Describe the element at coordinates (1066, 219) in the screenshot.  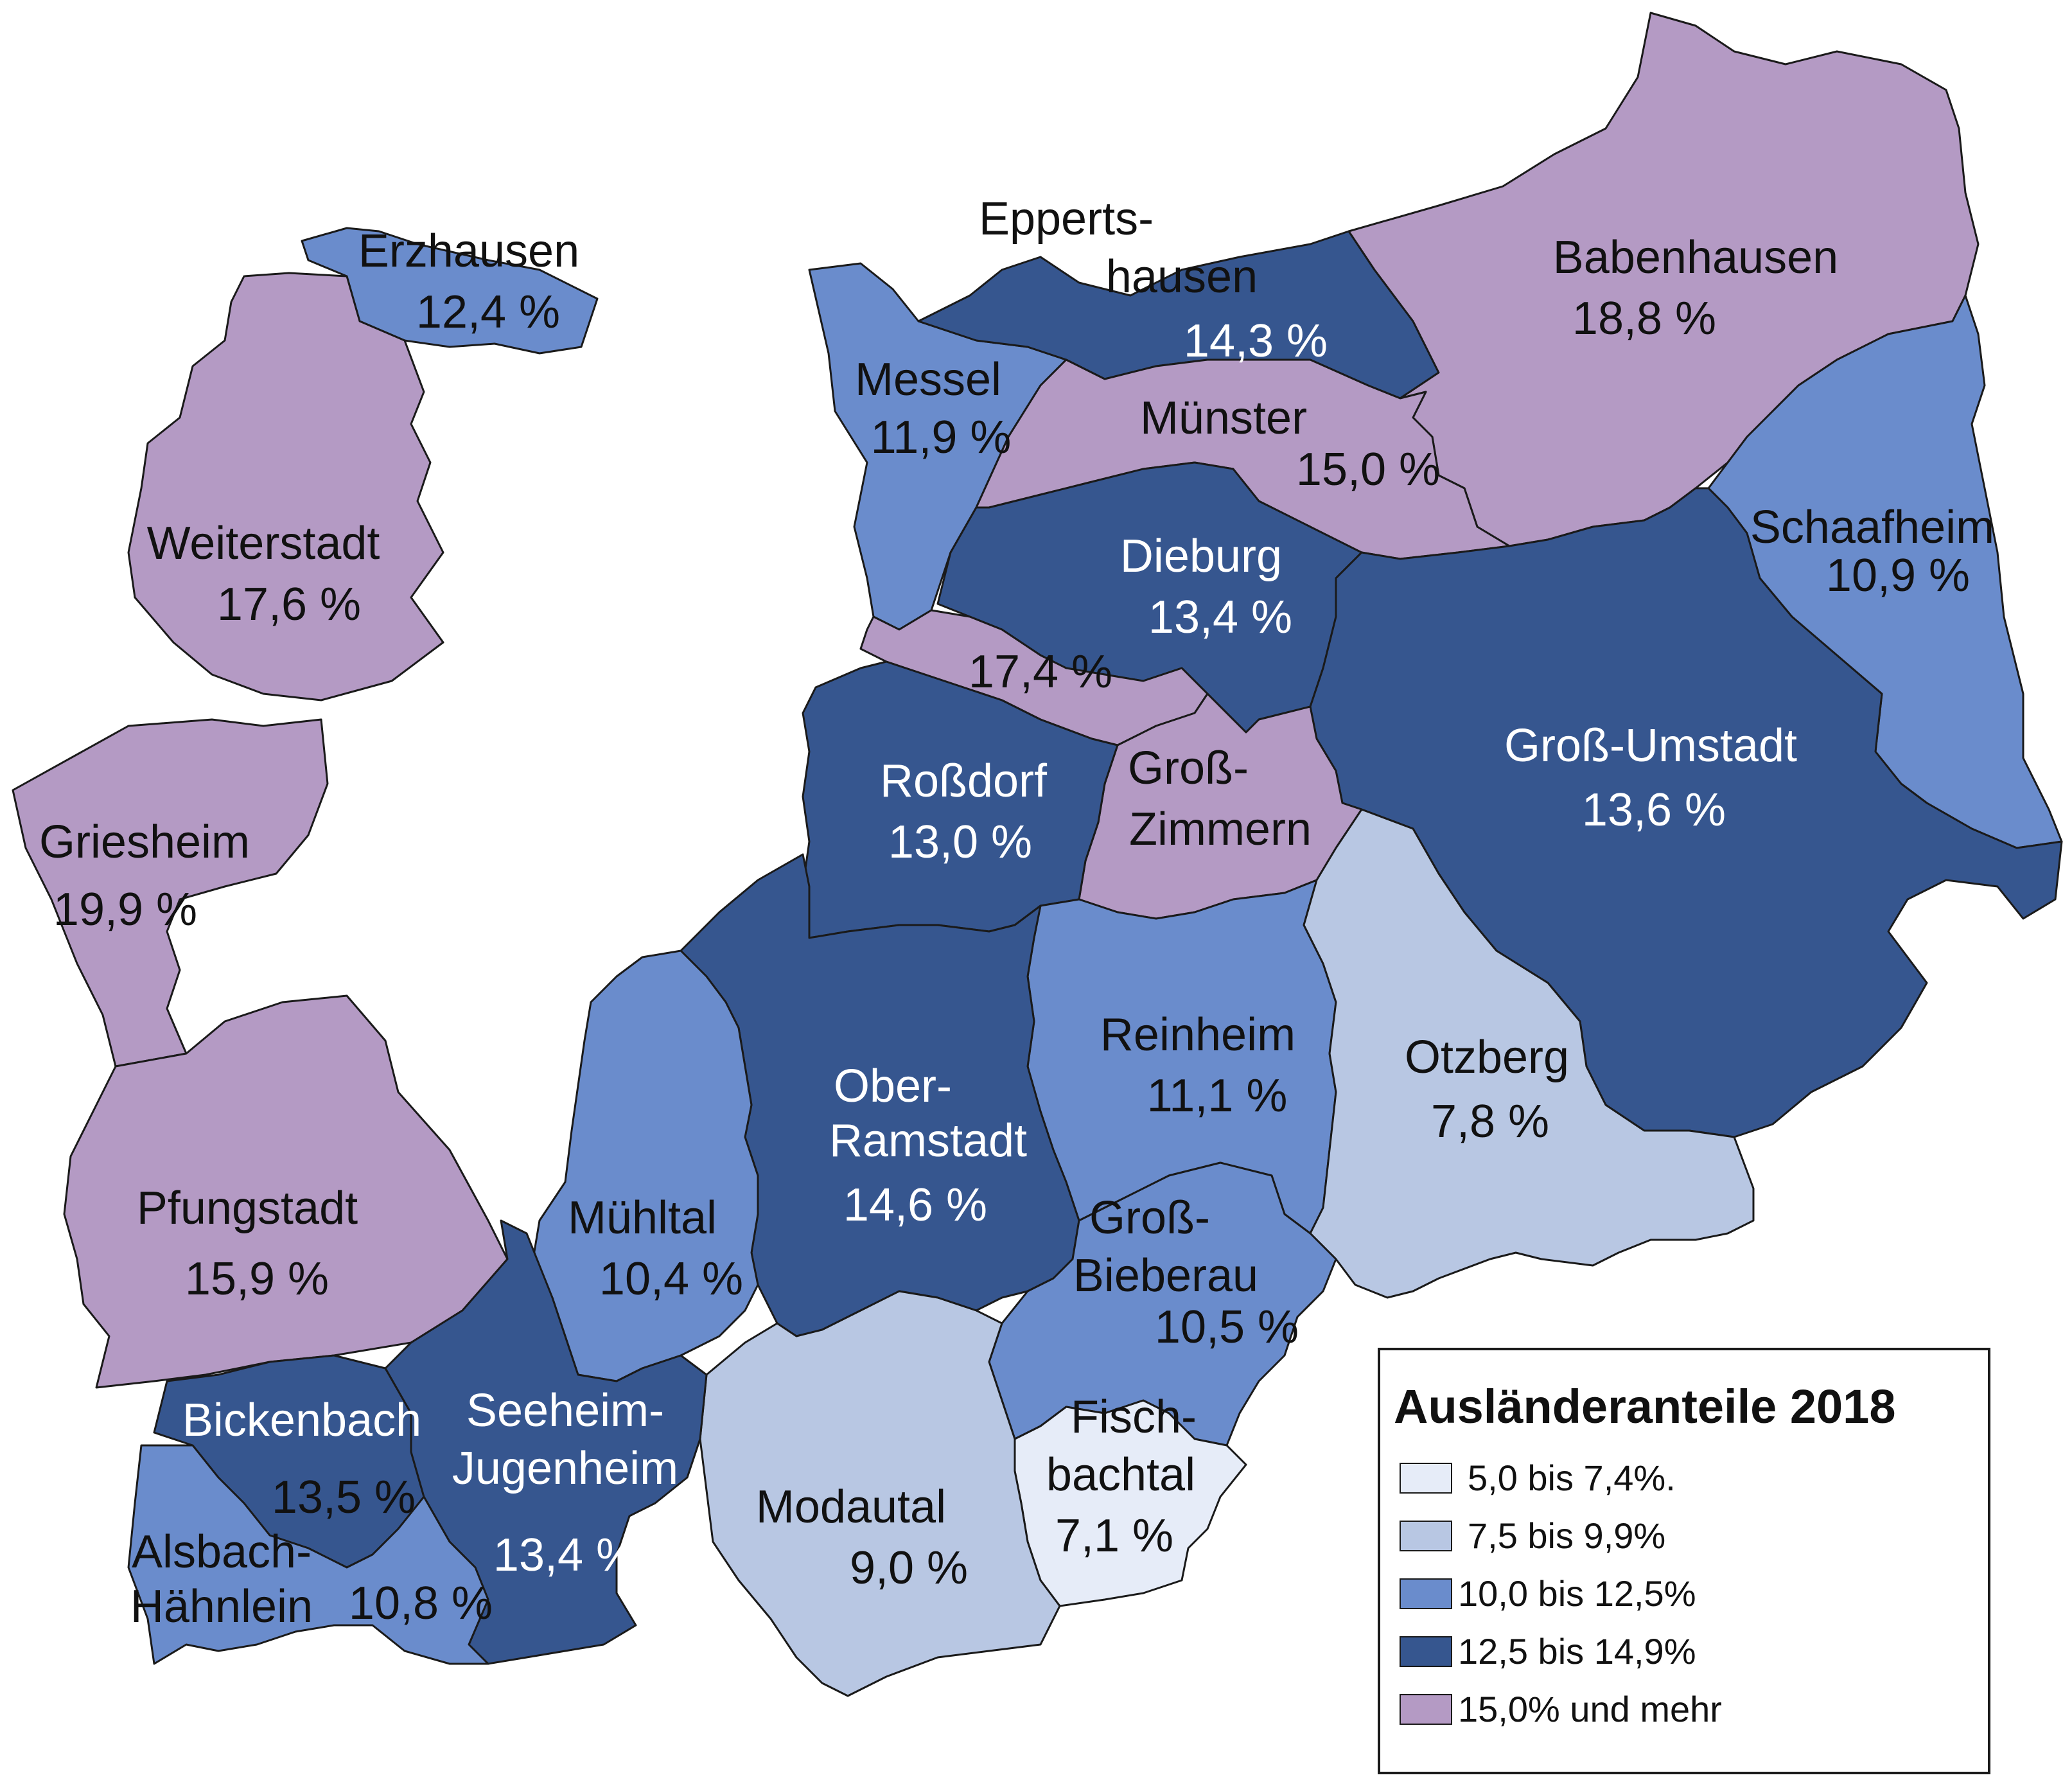
I see `eppertshausen-name-1: Epperts-` at that location.